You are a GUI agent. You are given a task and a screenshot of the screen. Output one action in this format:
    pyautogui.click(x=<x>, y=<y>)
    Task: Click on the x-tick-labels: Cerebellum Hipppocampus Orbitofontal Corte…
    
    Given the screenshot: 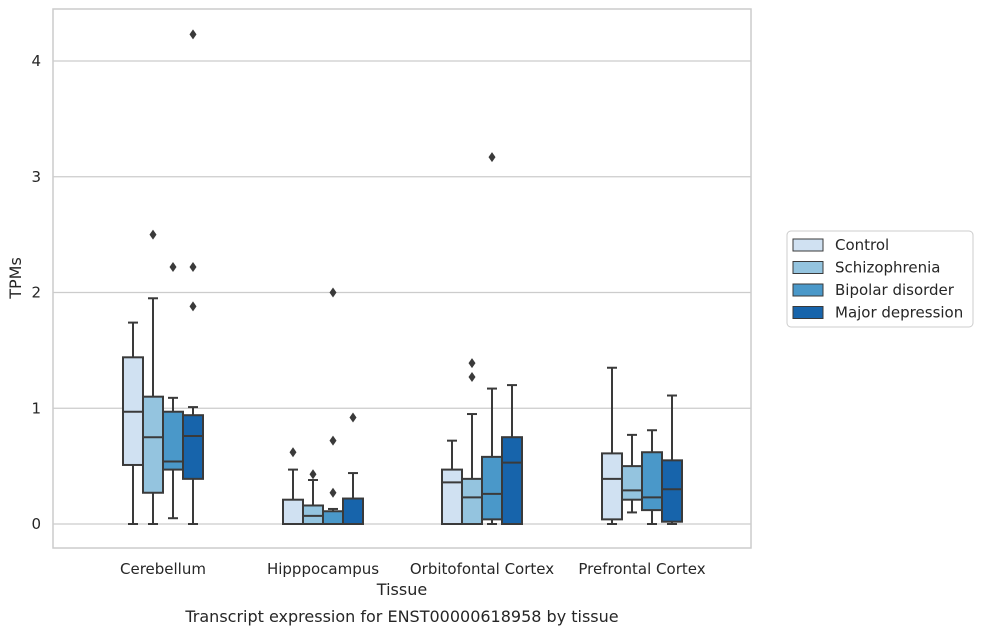 What is the action you would take?
    pyautogui.click(x=413, y=569)
    